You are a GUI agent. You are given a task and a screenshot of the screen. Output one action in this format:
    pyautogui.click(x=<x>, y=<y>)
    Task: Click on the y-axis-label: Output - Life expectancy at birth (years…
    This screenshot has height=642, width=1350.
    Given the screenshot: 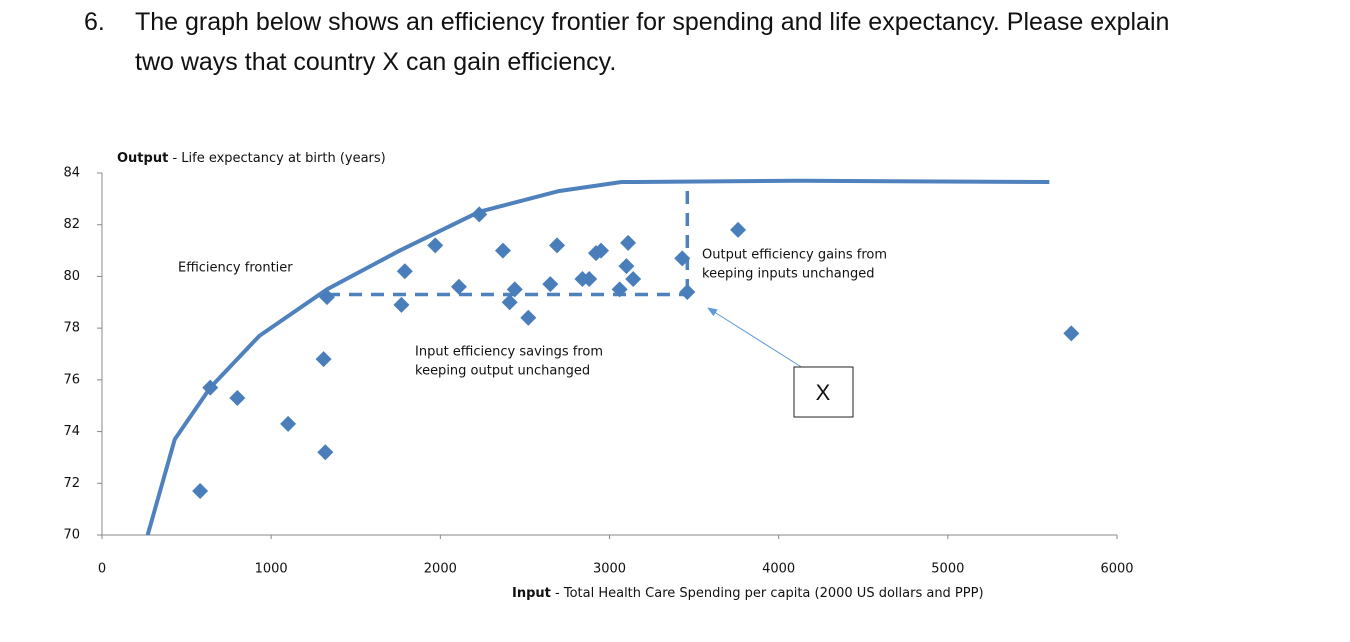 What is the action you would take?
    pyautogui.click(x=251, y=158)
    